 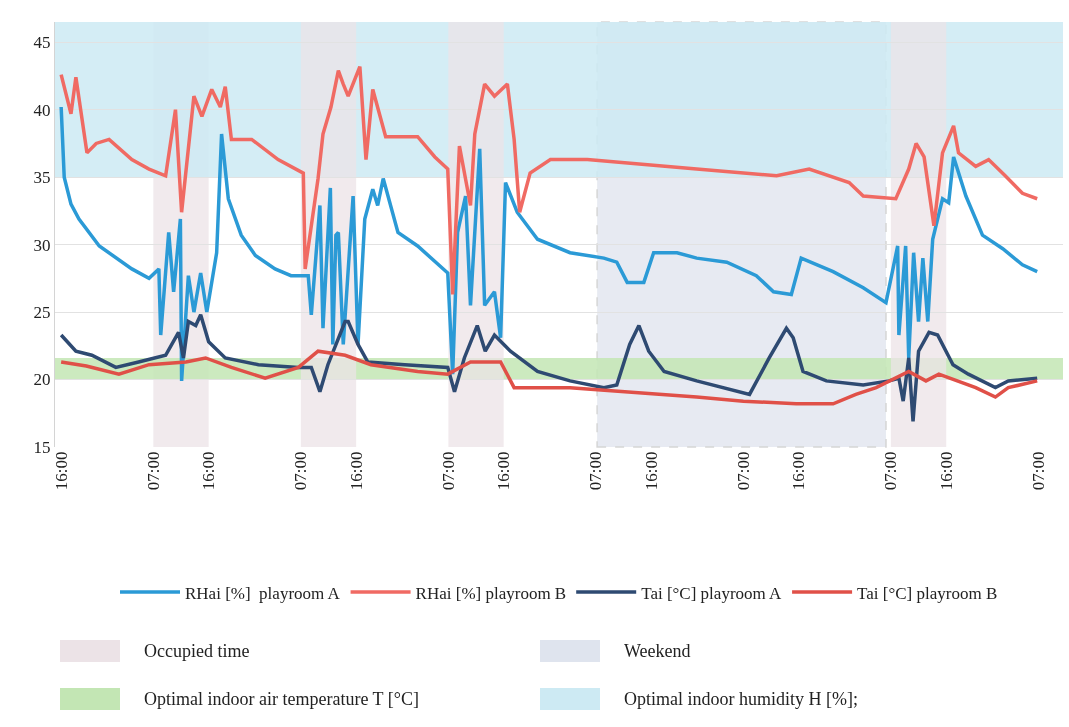 What do you see at coordinates (42, 380) in the screenshot?
I see `y-tick-label: 20` at bounding box center [42, 380].